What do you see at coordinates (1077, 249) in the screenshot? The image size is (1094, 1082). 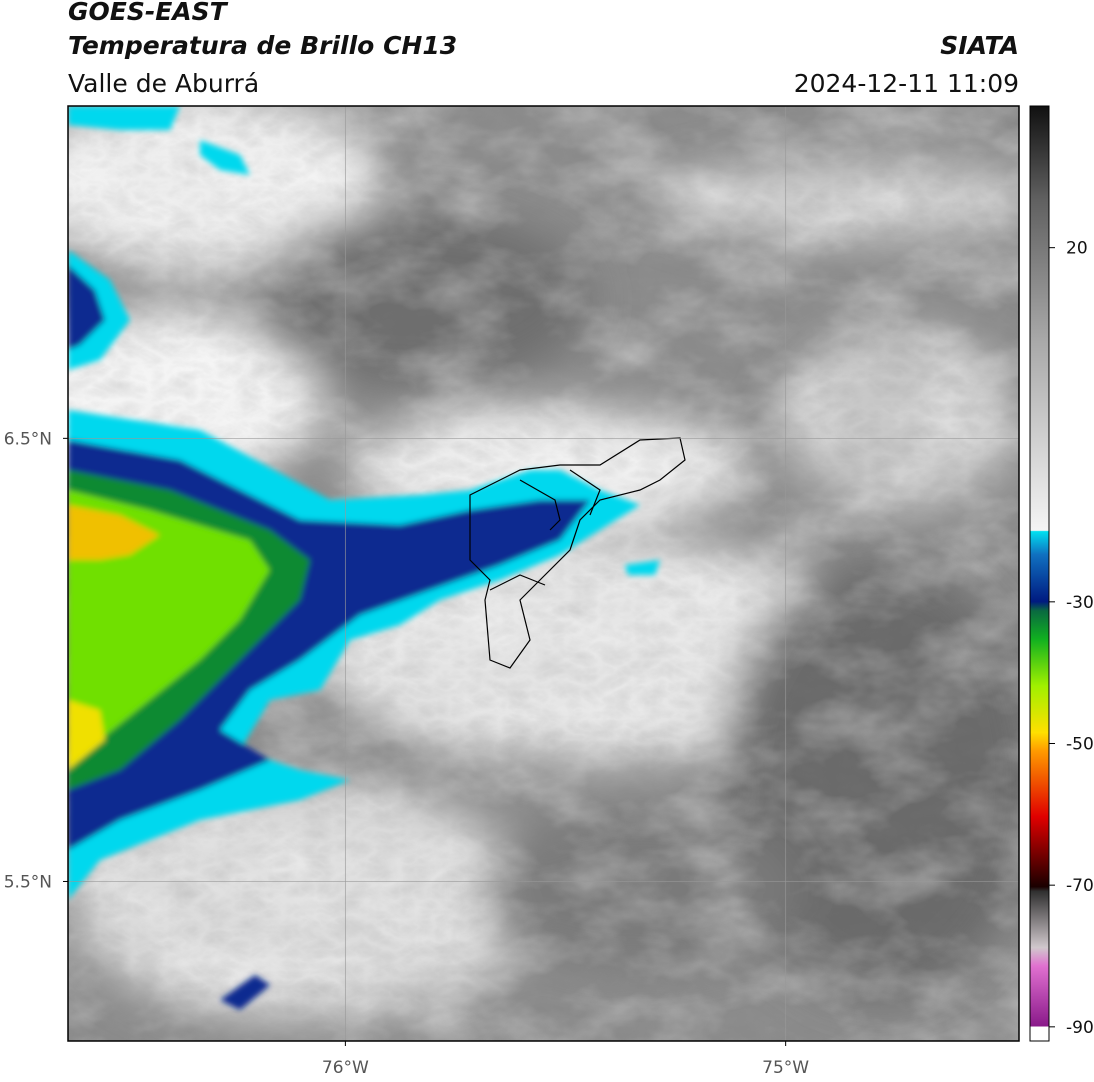 I see `colorbar-tick-label: 20` at bounding box center [1077, 249].